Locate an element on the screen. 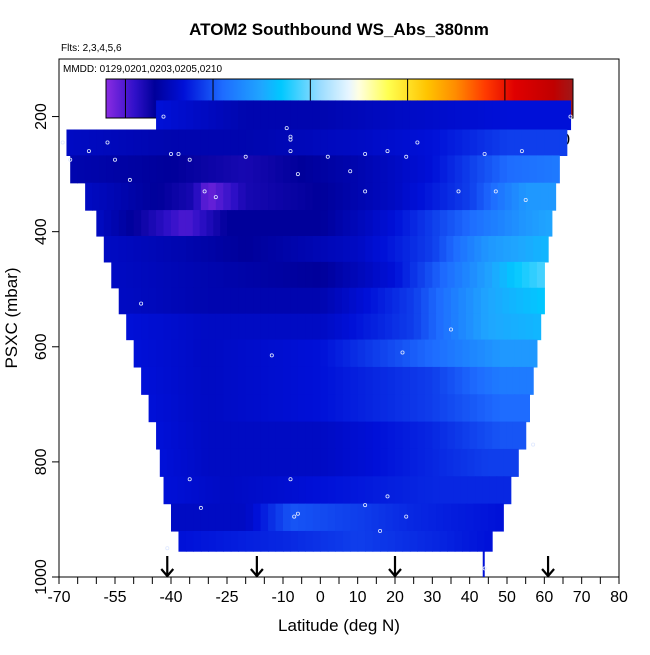  flights-note: Flts: 2,3,4,5,6 is located at coordinates (91, 48).